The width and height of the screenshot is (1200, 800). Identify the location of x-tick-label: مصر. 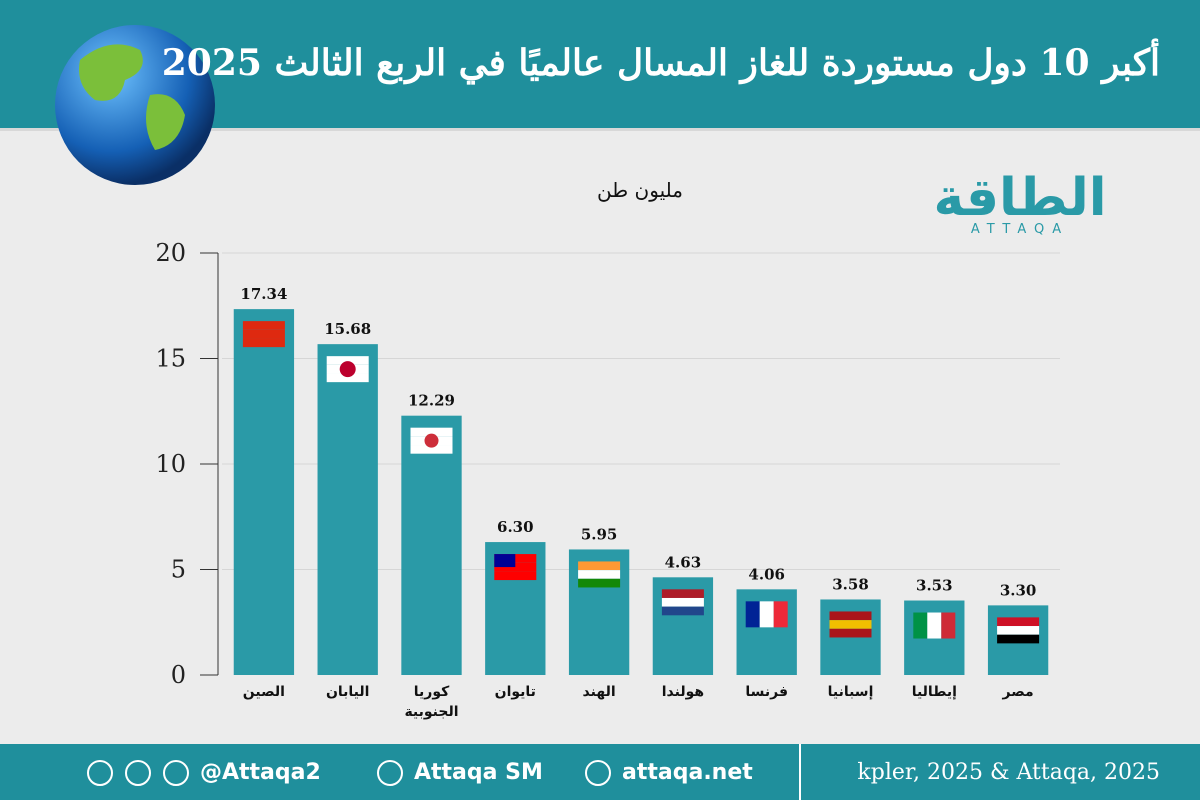
(1018, 692).